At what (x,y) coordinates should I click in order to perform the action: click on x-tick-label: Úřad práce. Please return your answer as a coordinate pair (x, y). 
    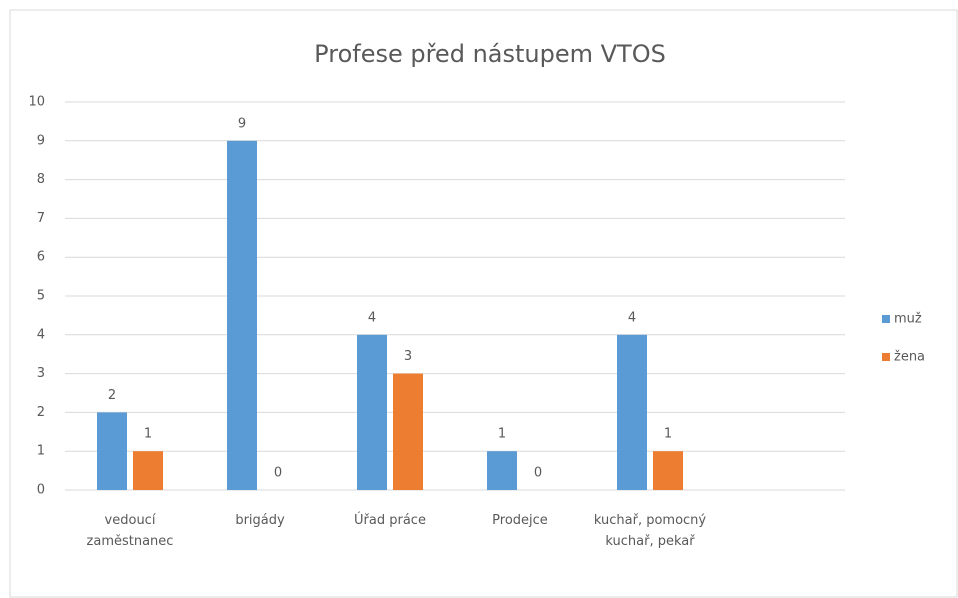
    Looking at the image, I should click on (390, 520).